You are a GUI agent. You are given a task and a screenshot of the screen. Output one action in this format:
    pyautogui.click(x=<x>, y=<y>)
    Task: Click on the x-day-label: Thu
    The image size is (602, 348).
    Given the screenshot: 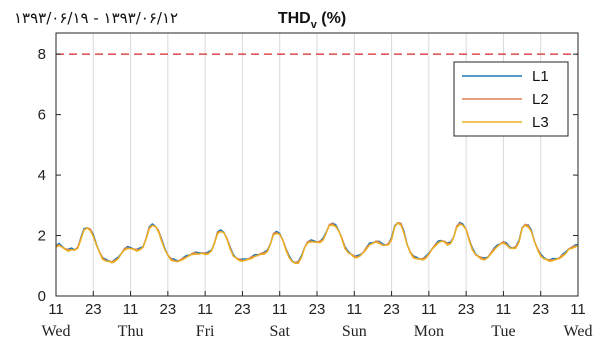 What is the action you would take?
    pyautogui.click(x=131, y=331)
    